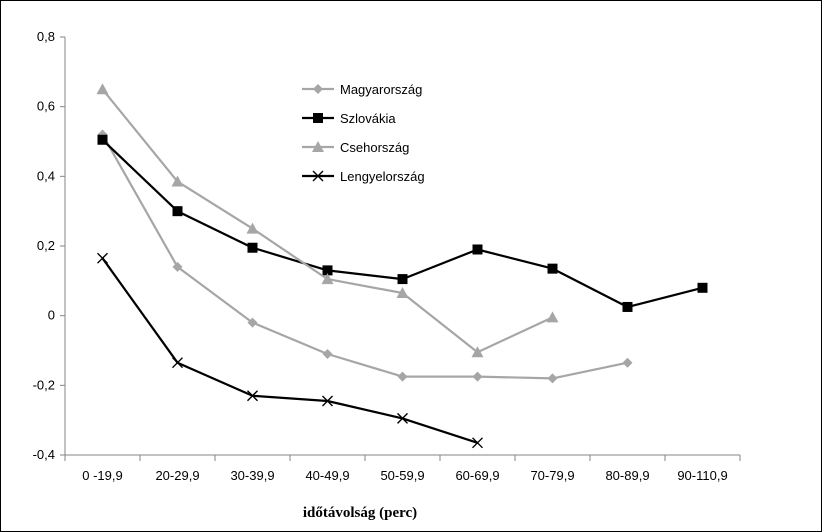 The width and height of the screenshot is (822, 532). What do you see at coordinates (382, 176) in the screenshot?
I see `legend-label: Lengyelország` at bounding box center [382, 176].